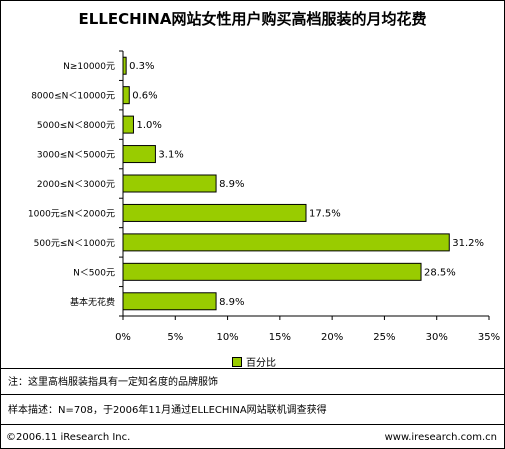 The height and width of the screenshot is (449, 505). Describe the element at coordinates (280, 337) in the screenshot. I see `x-tick-label: 15%` at that location.